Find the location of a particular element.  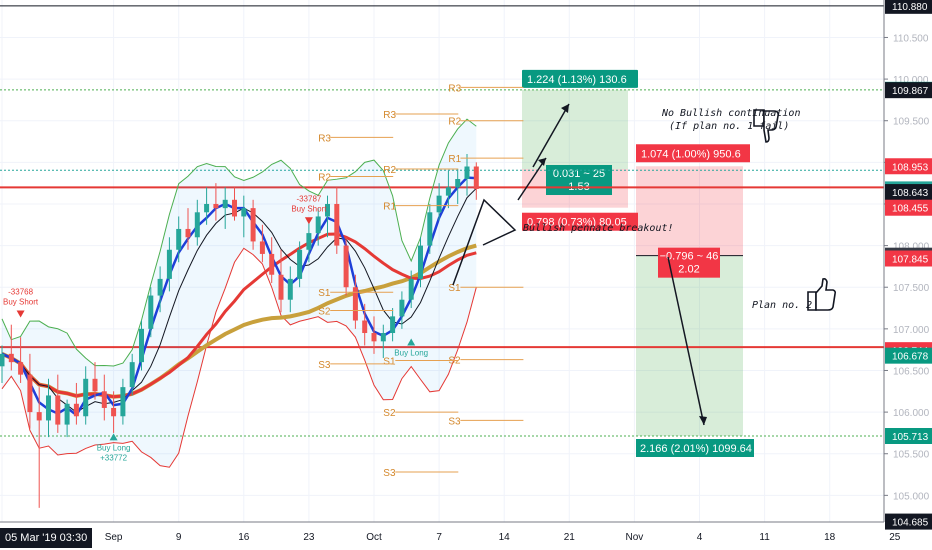

long-target-label-bg is located at coordinates (580, 78).